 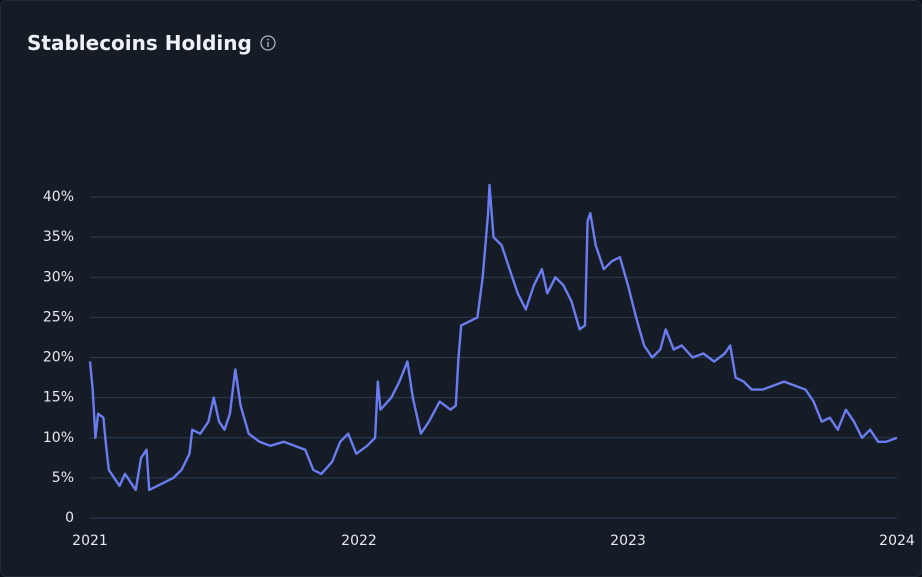 I want to click on y-tick-label: 20%, so click(x=58, y=358).